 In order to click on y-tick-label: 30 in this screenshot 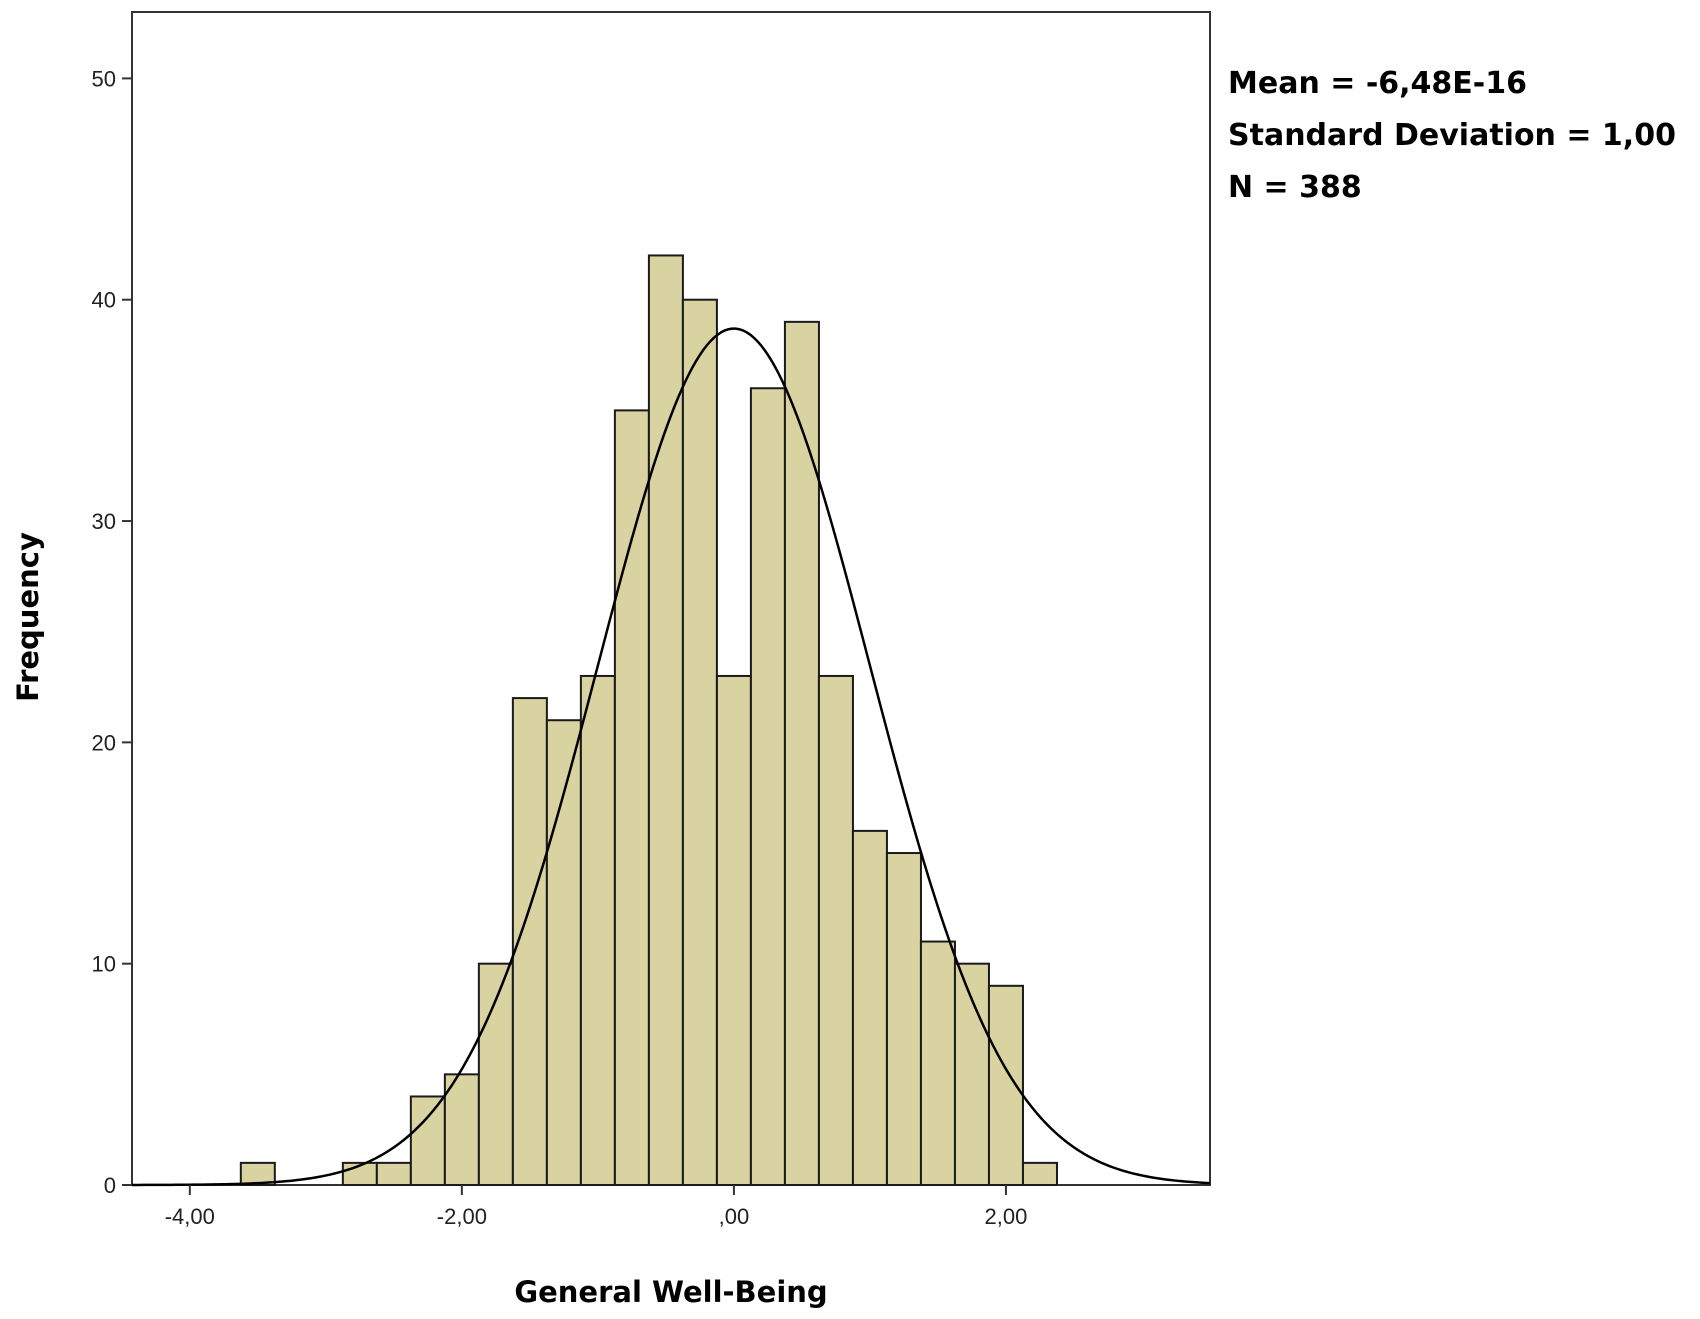, I will do `click(104, 521)`.